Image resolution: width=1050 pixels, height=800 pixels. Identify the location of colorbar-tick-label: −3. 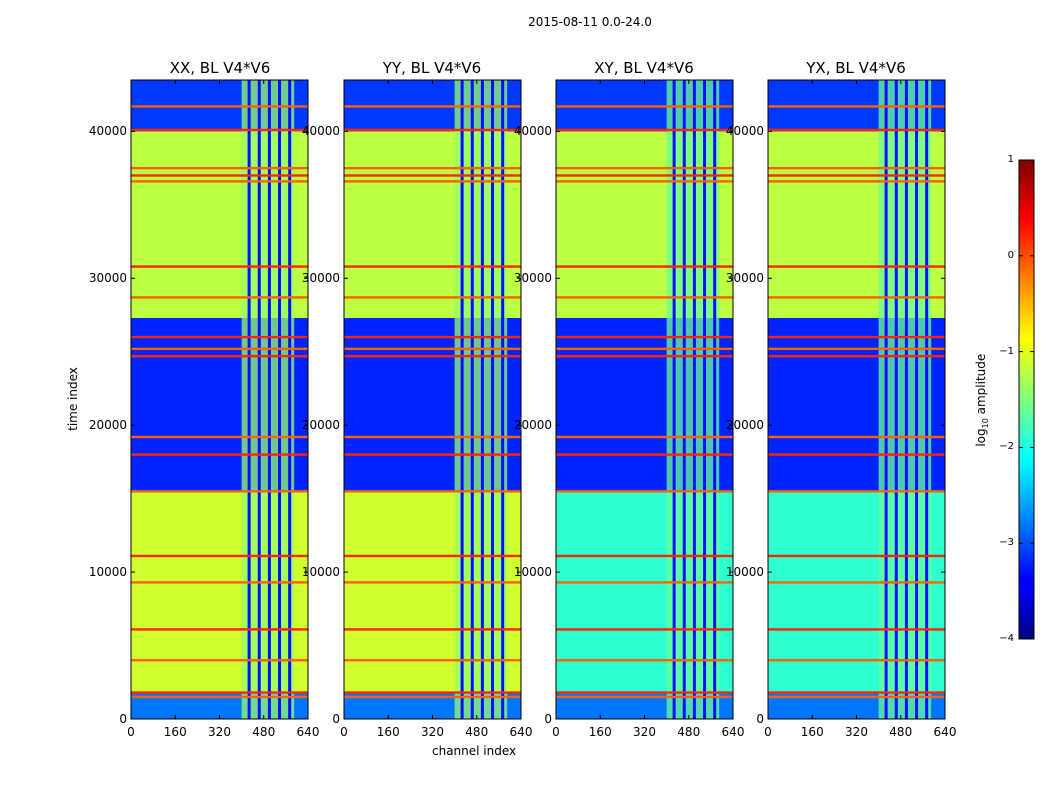
(1006, 543).